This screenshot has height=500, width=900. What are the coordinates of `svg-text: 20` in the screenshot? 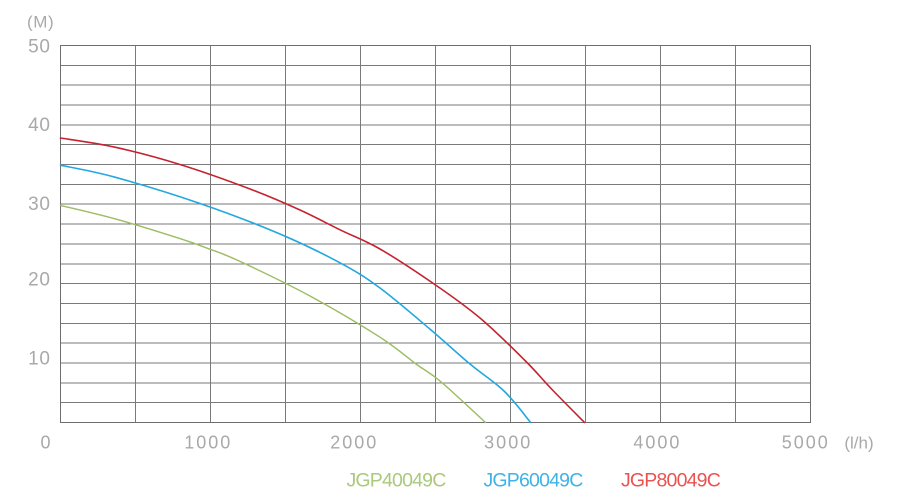 It's located at (39, 280).